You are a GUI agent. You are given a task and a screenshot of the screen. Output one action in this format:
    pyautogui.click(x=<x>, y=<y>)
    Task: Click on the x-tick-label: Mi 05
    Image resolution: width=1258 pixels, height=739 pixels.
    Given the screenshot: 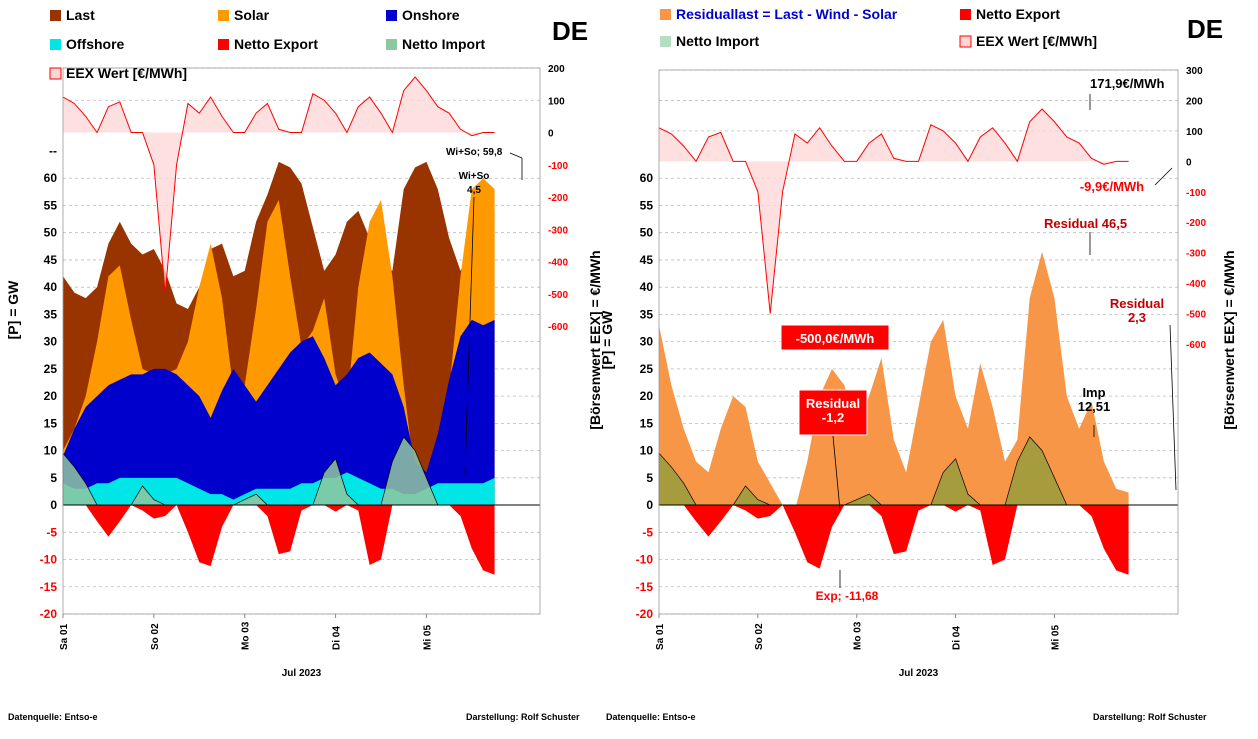 What is the action you would take?
    pyautogui.click(x=427, y=637)
    